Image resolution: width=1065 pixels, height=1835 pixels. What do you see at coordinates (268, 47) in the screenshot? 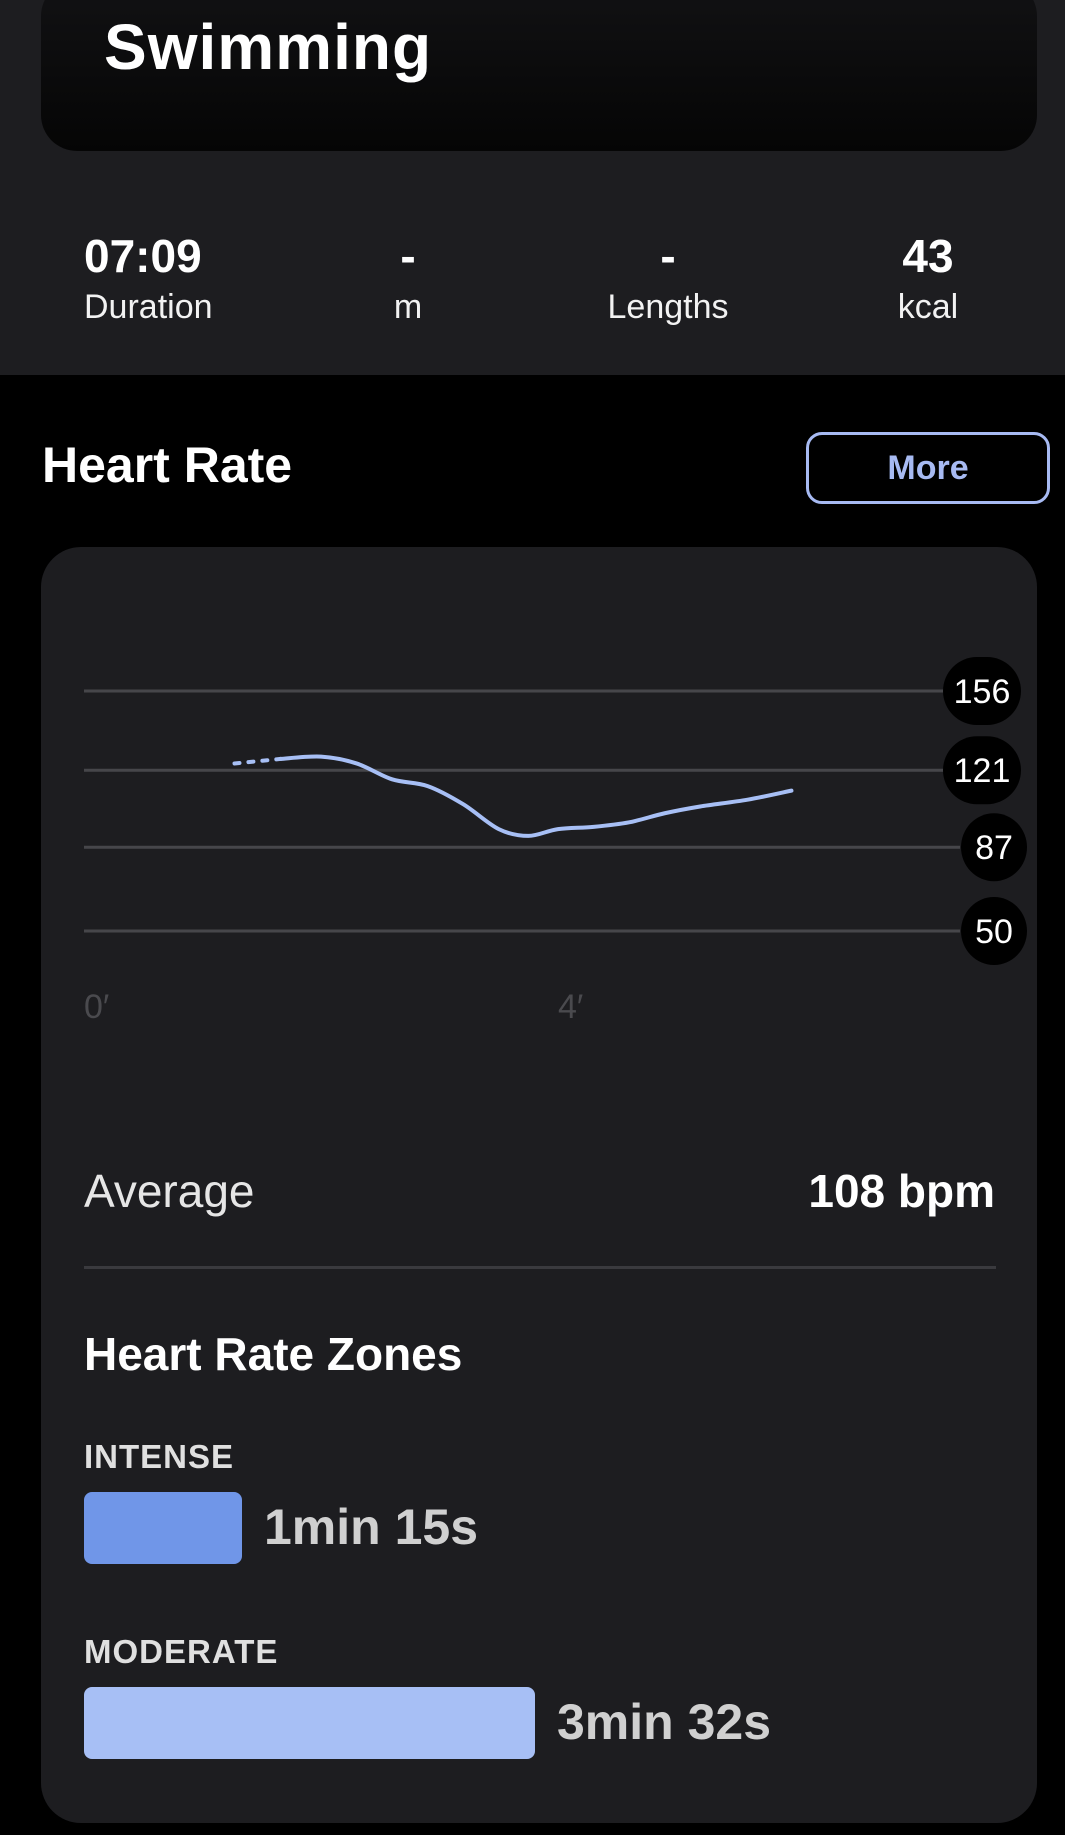
I see `activity-title: Swimming` at bounding box center [268, 47].